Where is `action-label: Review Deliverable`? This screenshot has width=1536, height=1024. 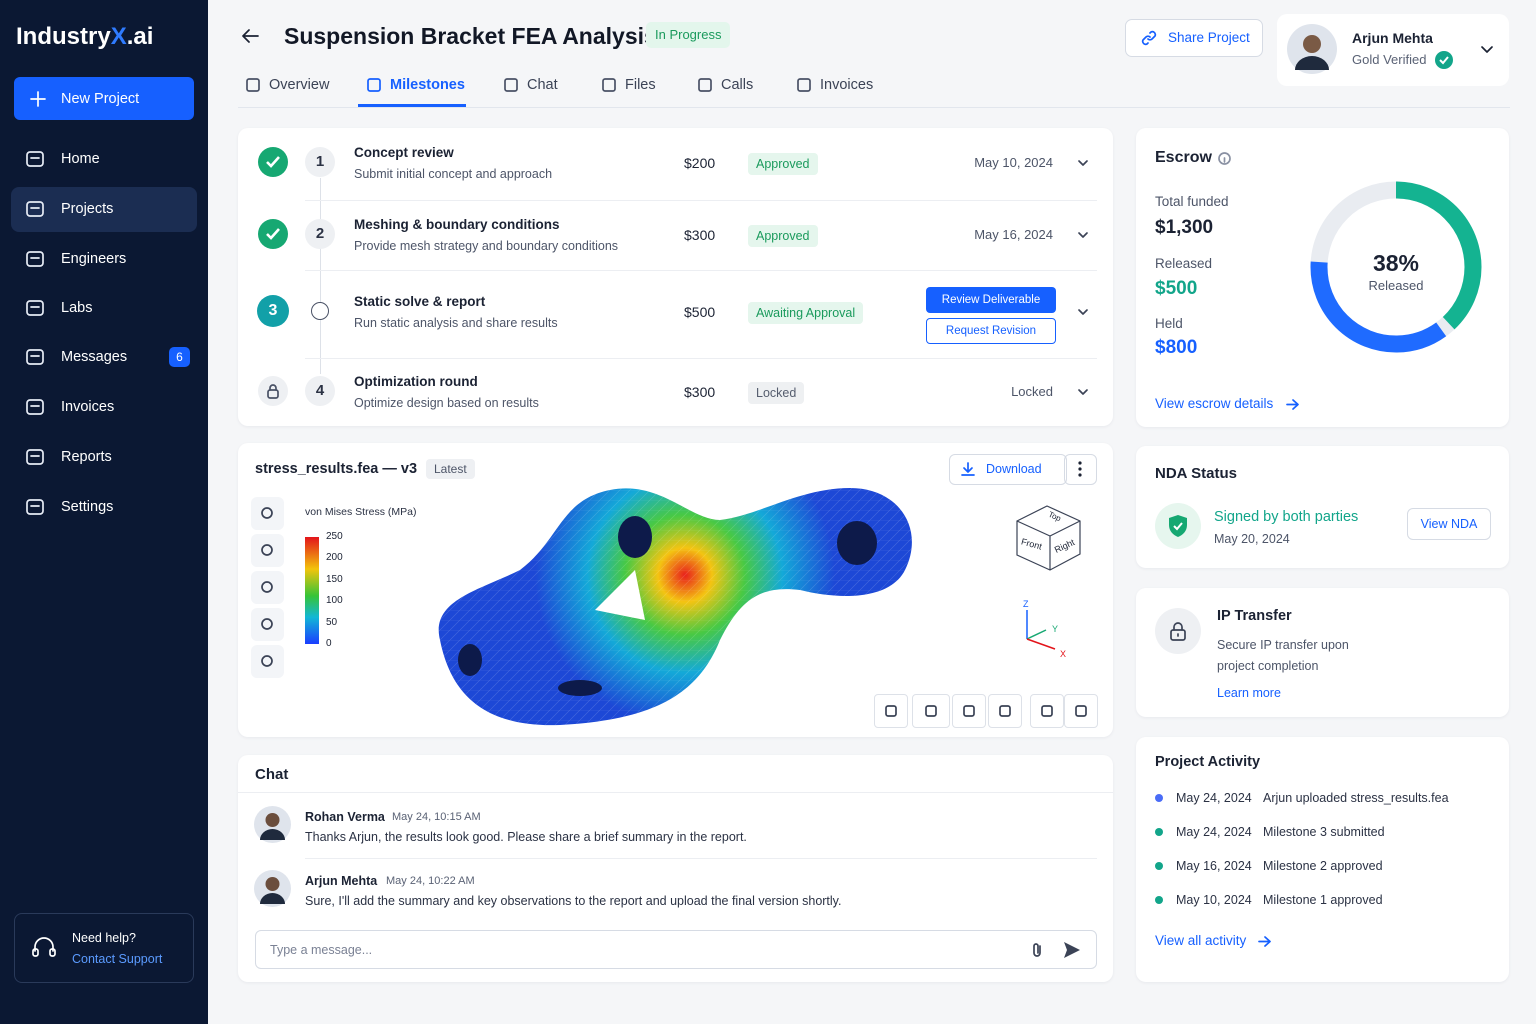 action-label: Review Deliverable is located at coordinates (991, 300).